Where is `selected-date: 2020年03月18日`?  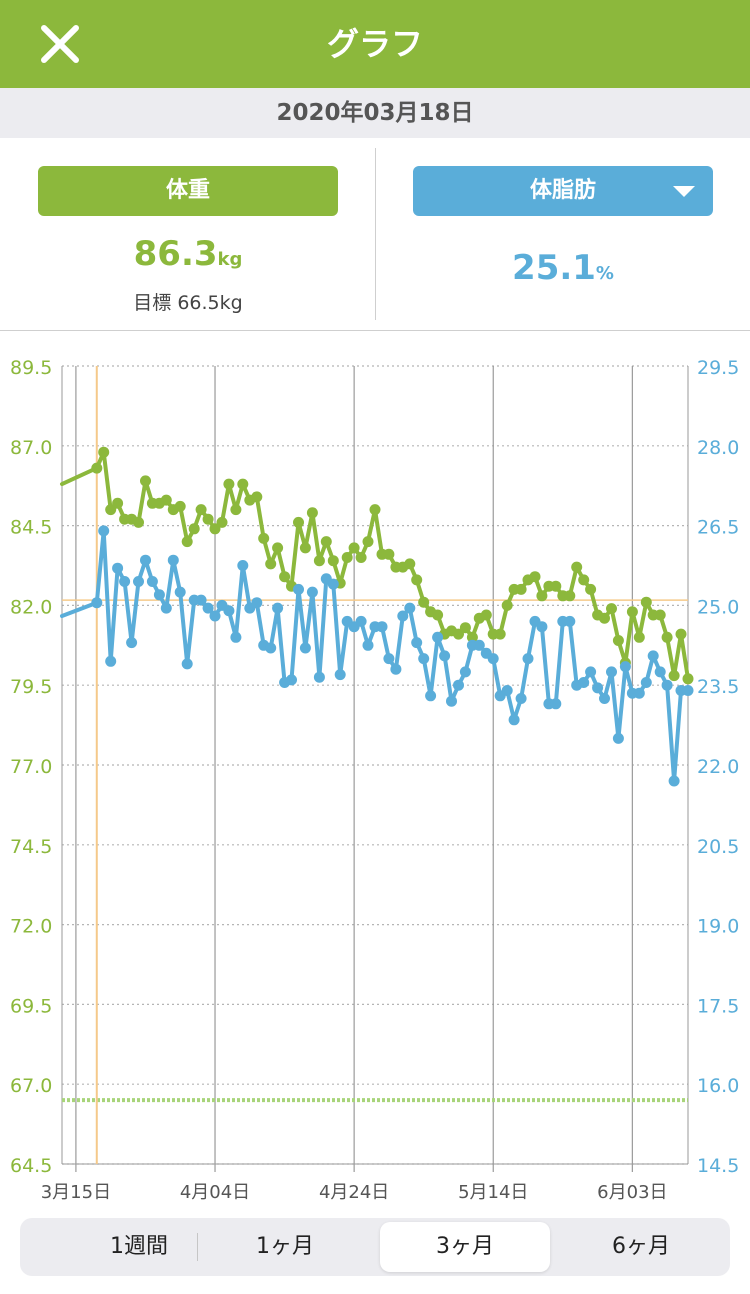
selected-date: 2020年03月18日 is located at coordinates (375, 113).